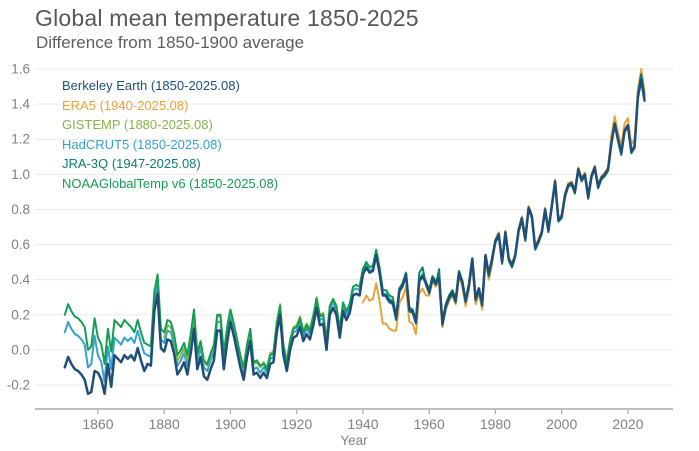  I want to click on y-tick-label: 1.0, so click(20, 174).